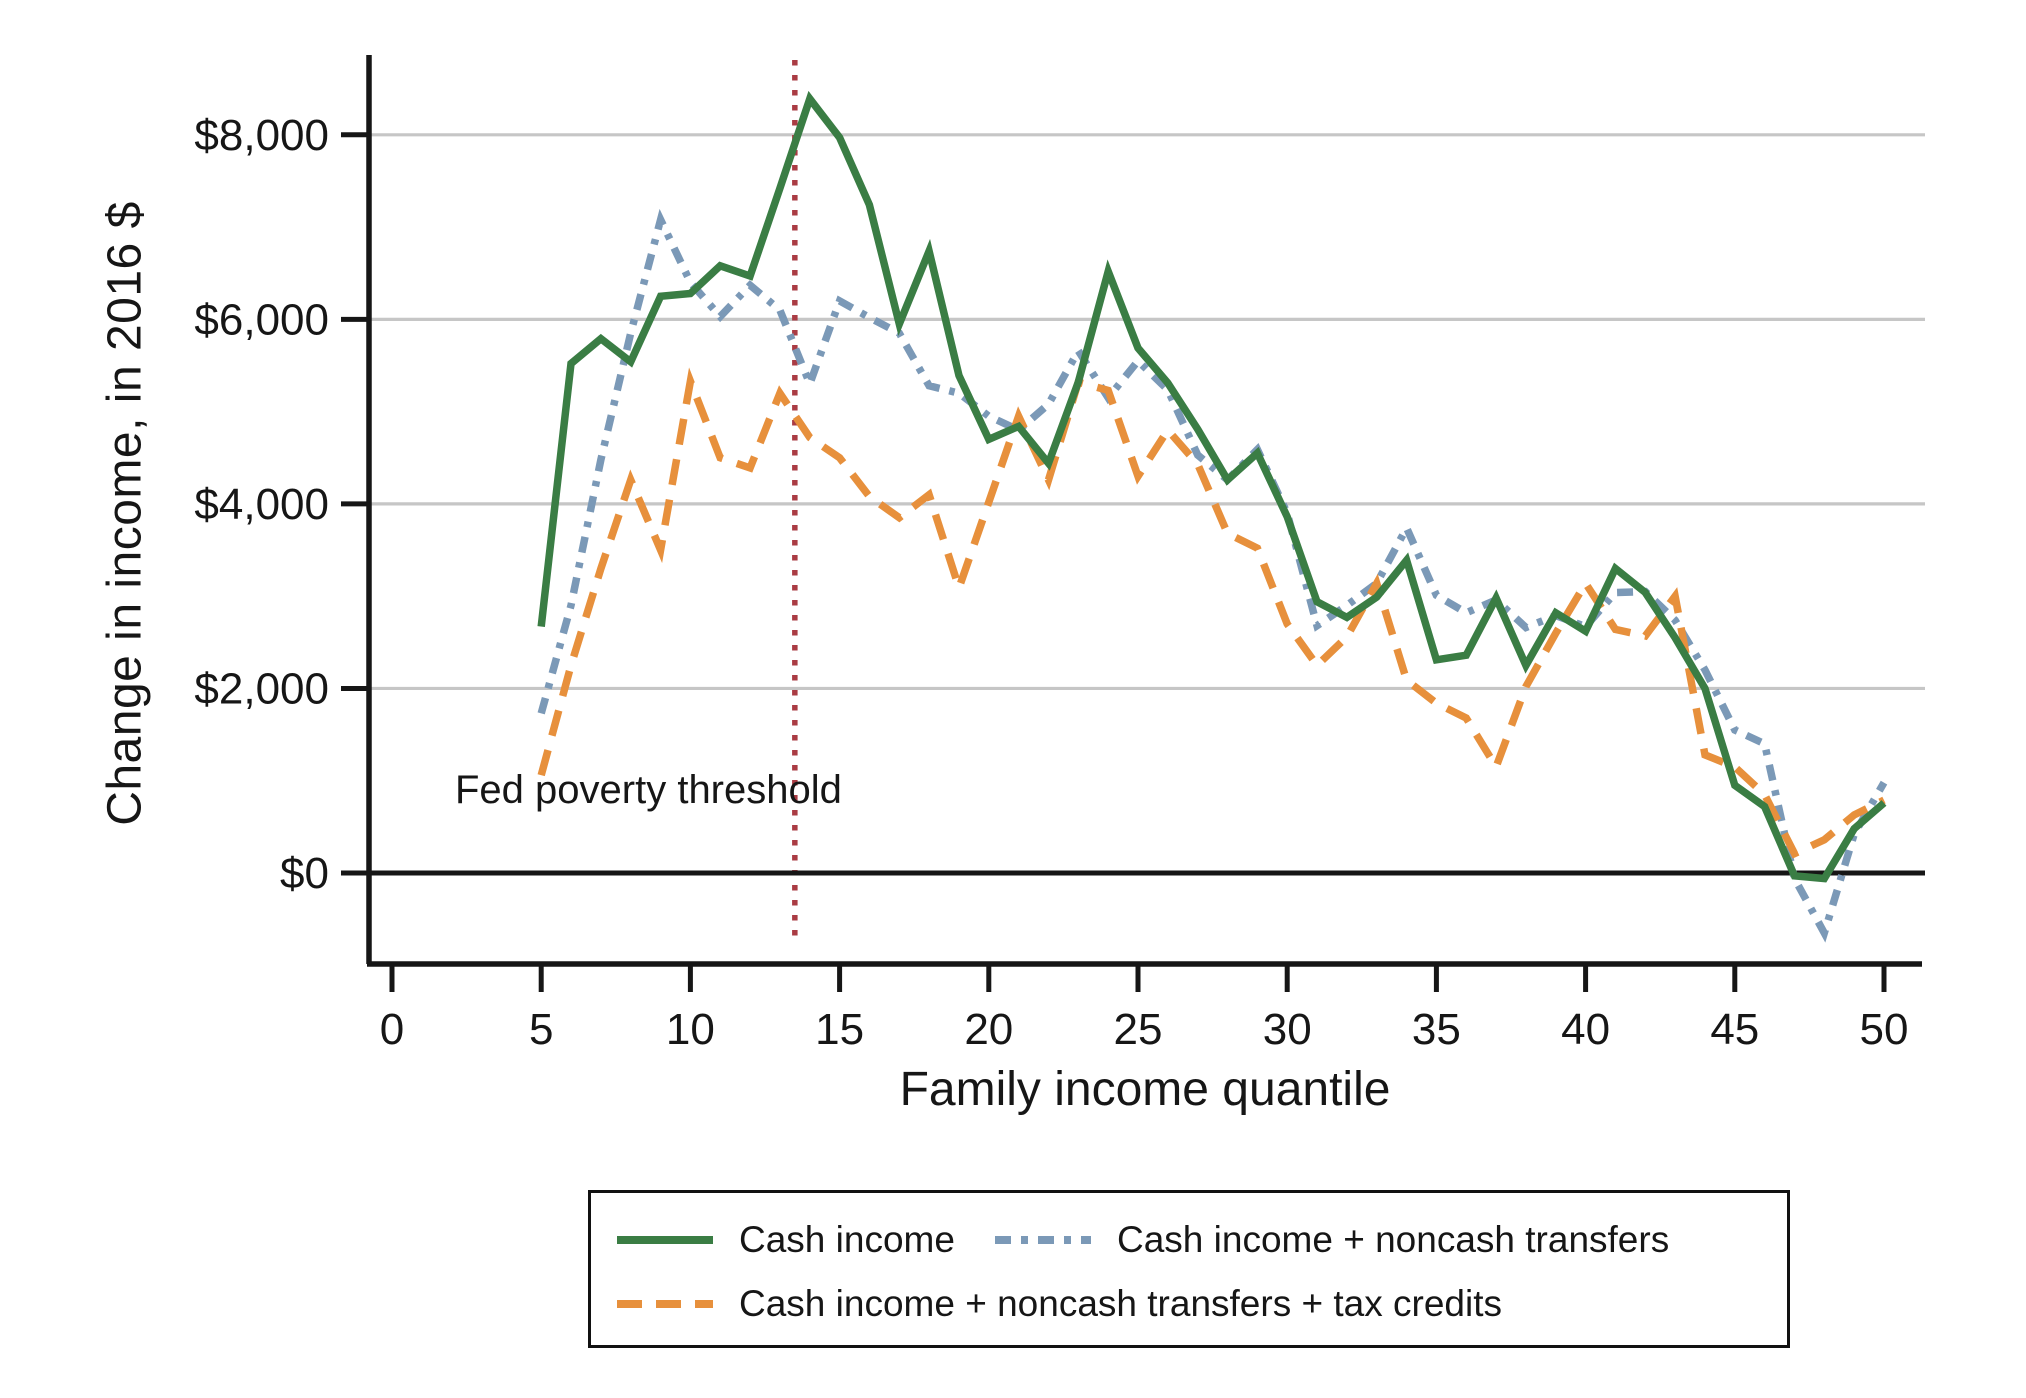 The height and width of the screenshot is (1398, 2026). I want to click on y-tick-label: $4,000, so click(261, 504).